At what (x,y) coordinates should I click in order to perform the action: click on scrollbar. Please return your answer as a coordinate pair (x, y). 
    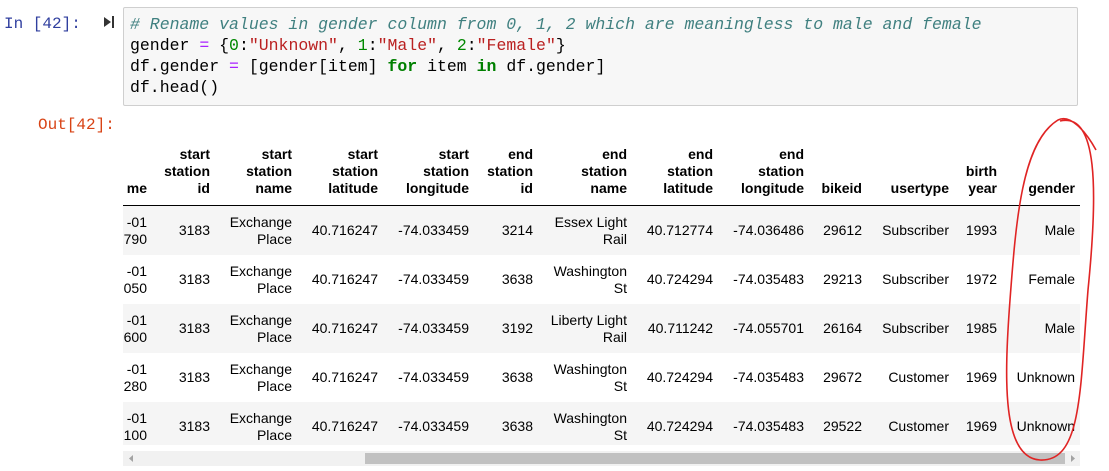
    Looking at the image, I should click on (601, 458).